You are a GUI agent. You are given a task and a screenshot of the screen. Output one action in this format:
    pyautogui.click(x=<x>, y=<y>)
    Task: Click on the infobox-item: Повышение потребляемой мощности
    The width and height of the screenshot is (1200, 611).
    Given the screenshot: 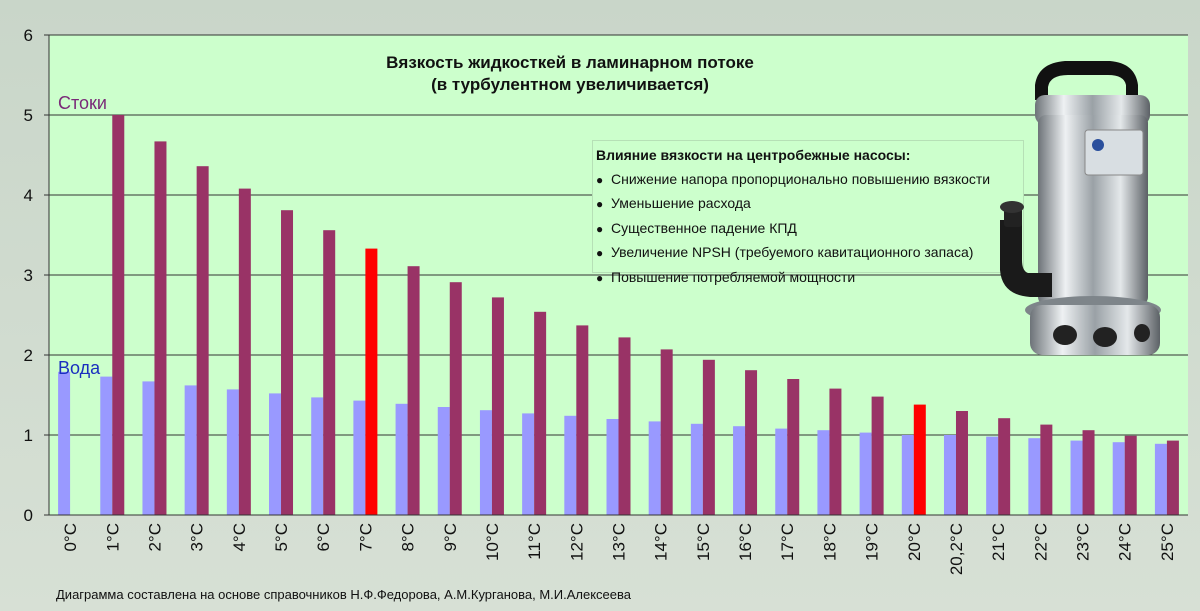 What is the action you would take?
    pyautogui.click(x=809, y=278)
    